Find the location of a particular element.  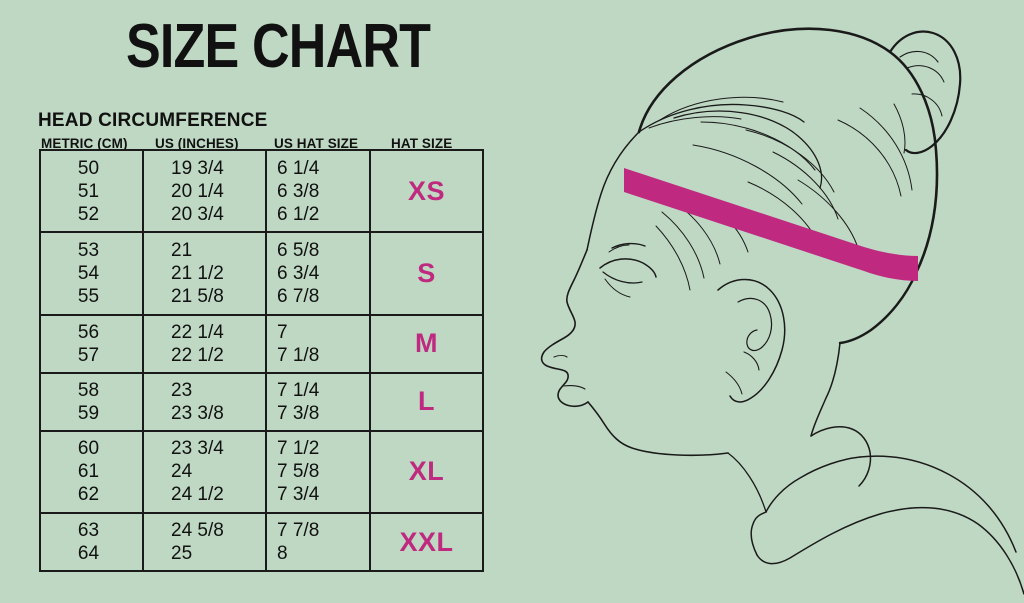

measuring-band is located at coordinates (744, 219).